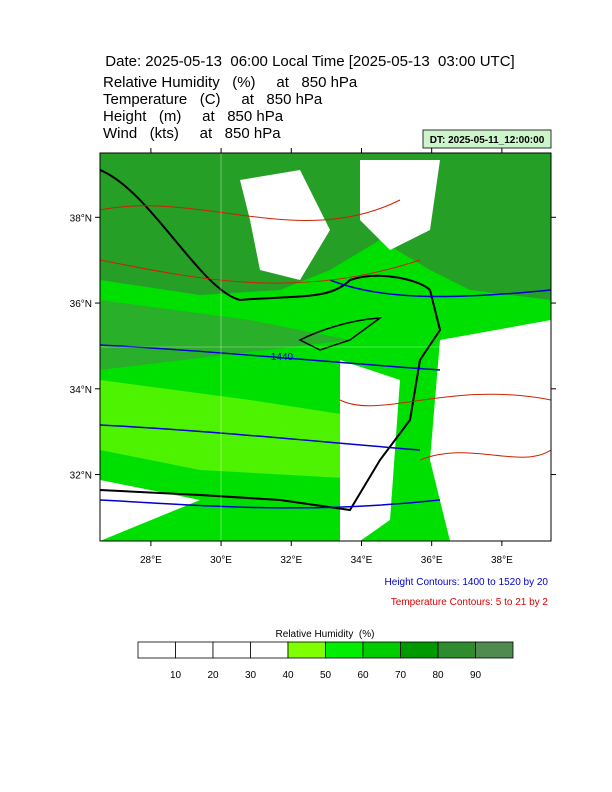 The width and height of the screenshot is (612, 792). Describe the element at coordinates (251, 675) in the screenshot. I see `colorbar-label: 30` at that location.